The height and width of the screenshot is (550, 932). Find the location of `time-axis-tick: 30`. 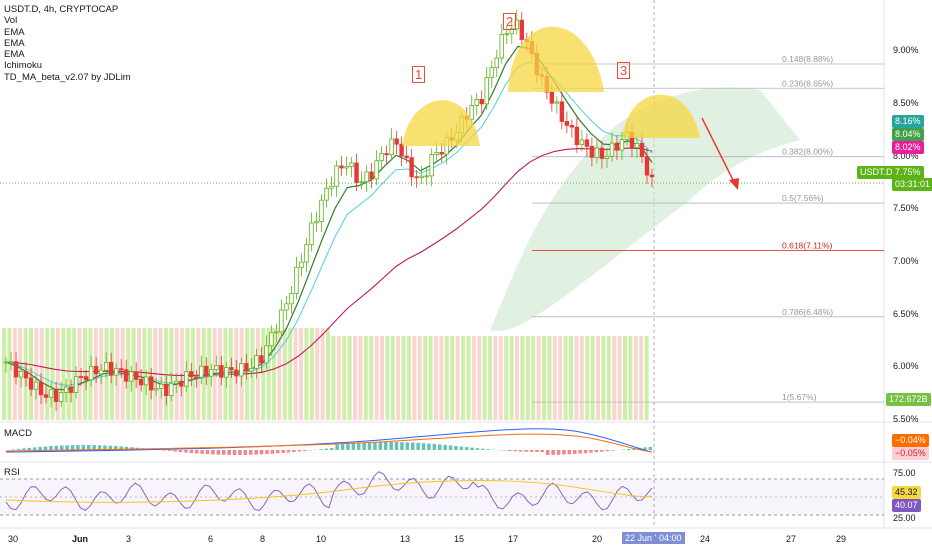

time-axis-tick: 30 is located at coordinates (13, 539).